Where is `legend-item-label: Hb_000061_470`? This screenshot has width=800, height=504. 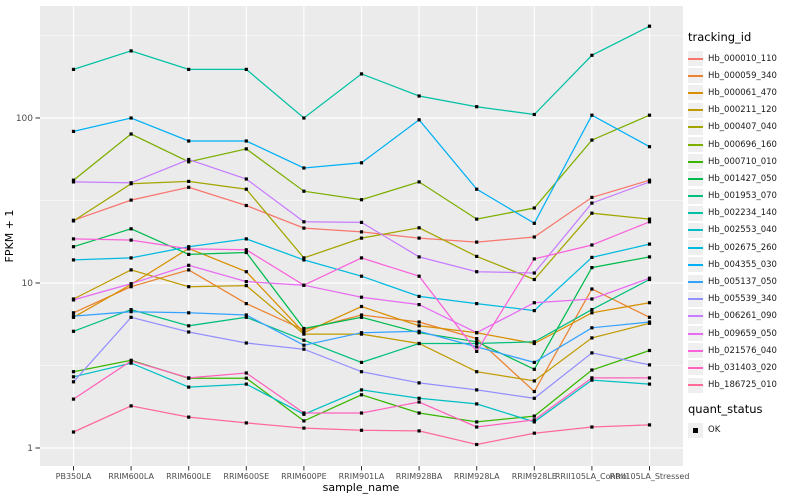
legend-item-label: Hb_000061_470 is located at coordinates (742, 92).